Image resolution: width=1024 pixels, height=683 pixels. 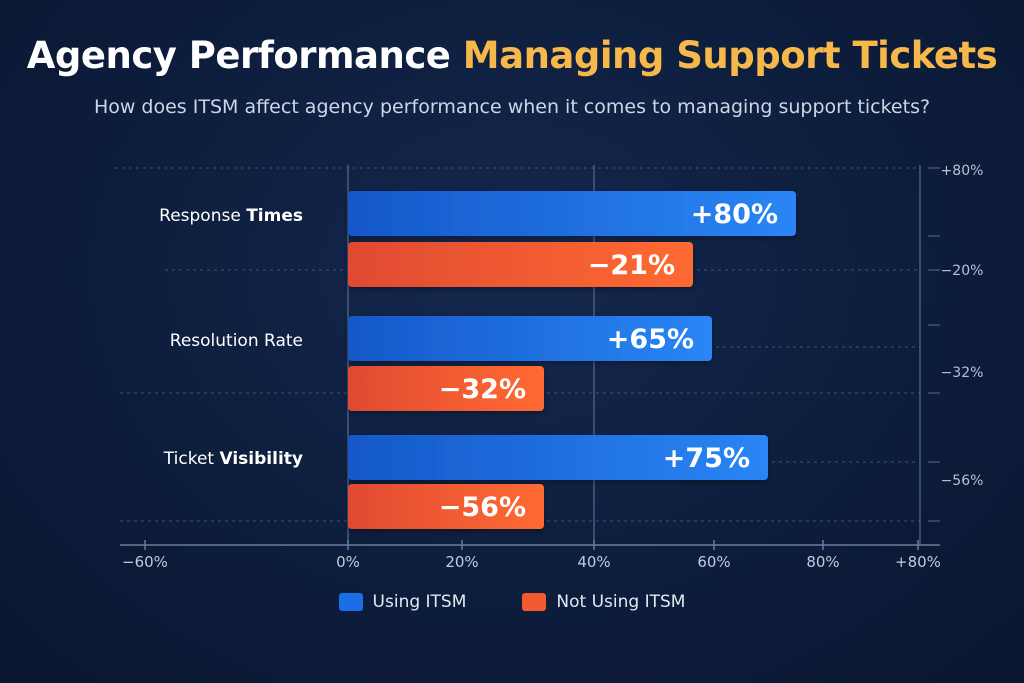 I want to click on bar-label-not-using-itsm: −21%, so click(x=631, y=265).